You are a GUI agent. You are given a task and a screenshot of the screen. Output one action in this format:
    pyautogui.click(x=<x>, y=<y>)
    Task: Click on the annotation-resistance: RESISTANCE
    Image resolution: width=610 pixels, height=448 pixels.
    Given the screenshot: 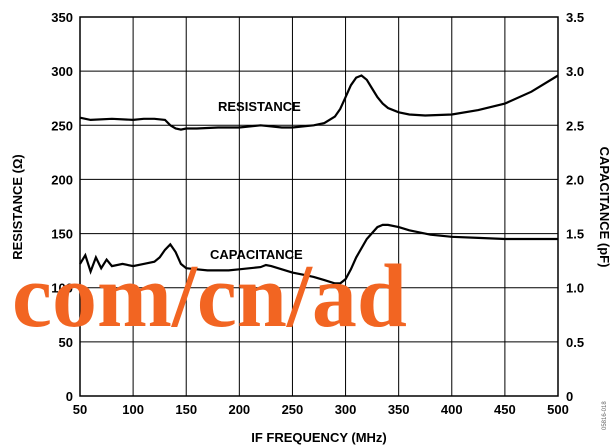 What is the action you would take?
    pyautogui.click(x=259, y=106)
    